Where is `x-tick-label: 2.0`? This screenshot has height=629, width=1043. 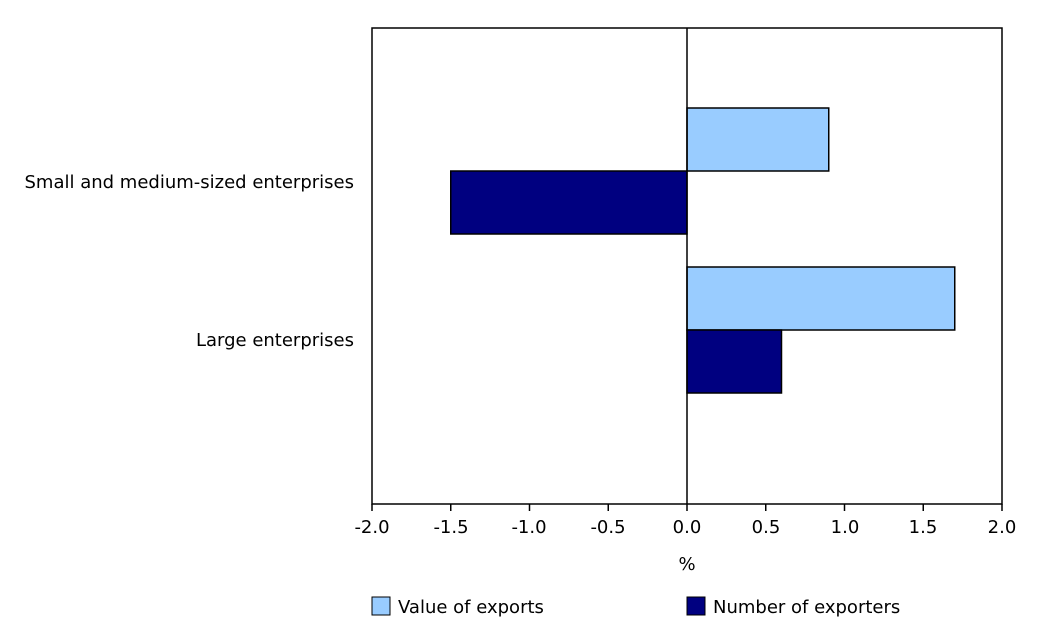
x-tick-label: 2.0 is located at coordinates (1002, 527).